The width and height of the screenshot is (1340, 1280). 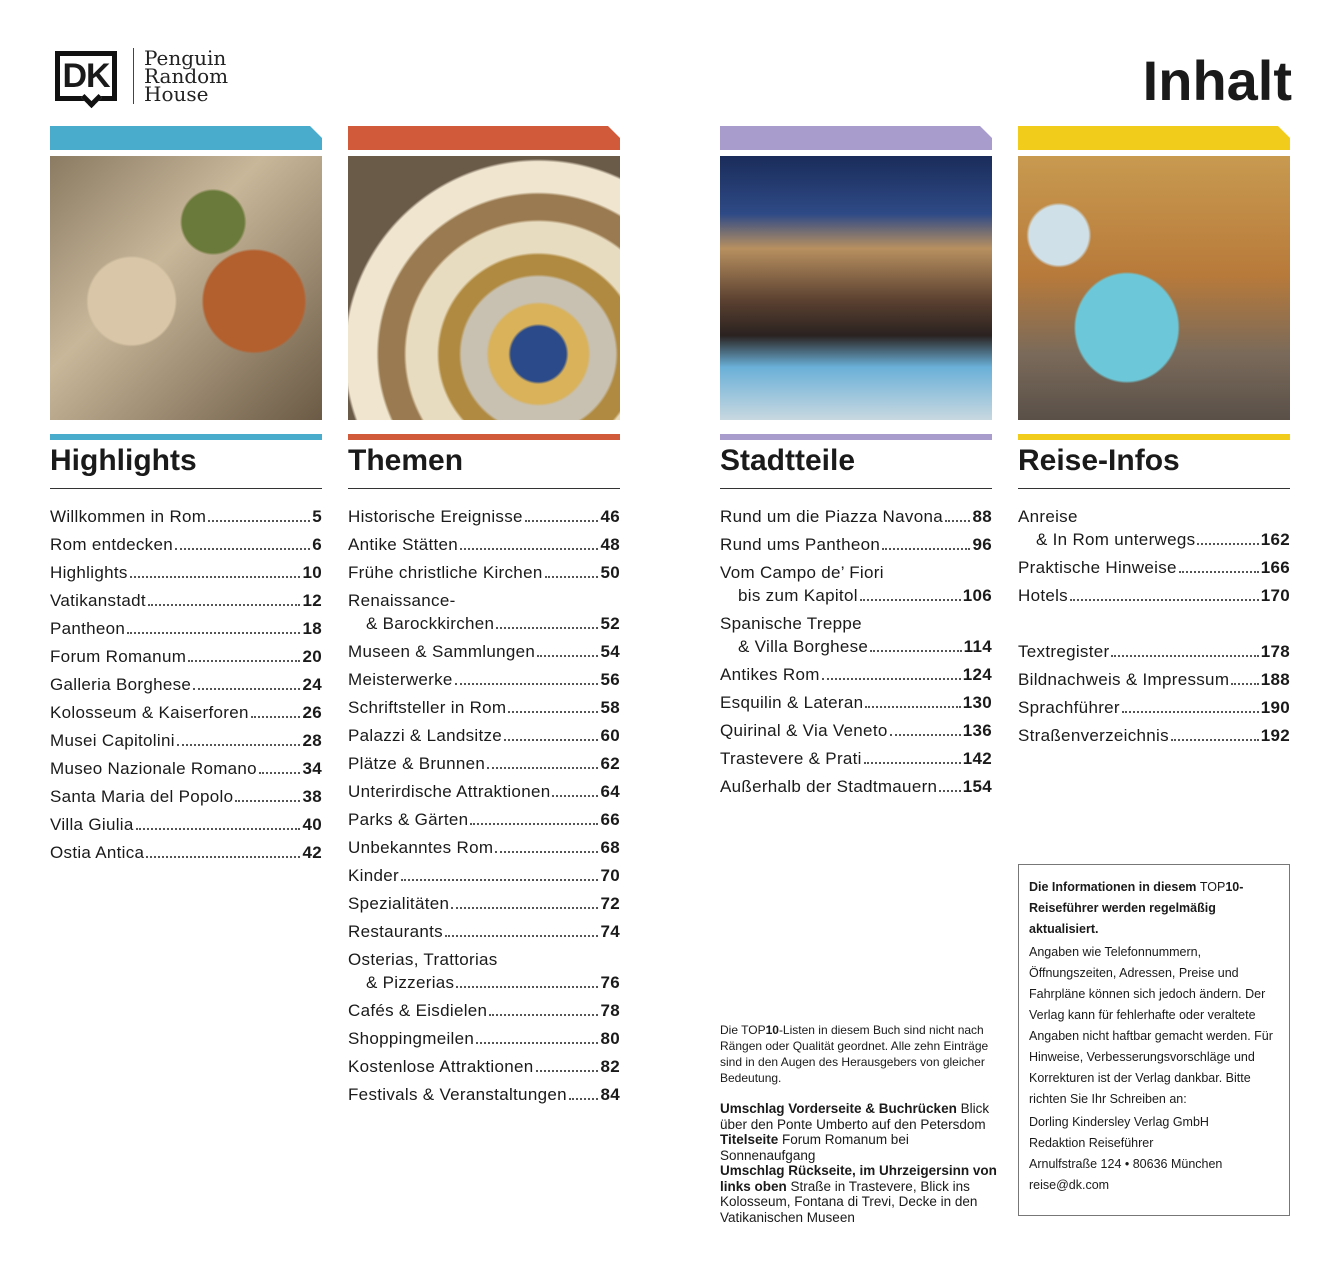 What do you see at coordinates (312, 684) in the screenshot?
I see `page-number: 24` at bounding box center [312, 684].